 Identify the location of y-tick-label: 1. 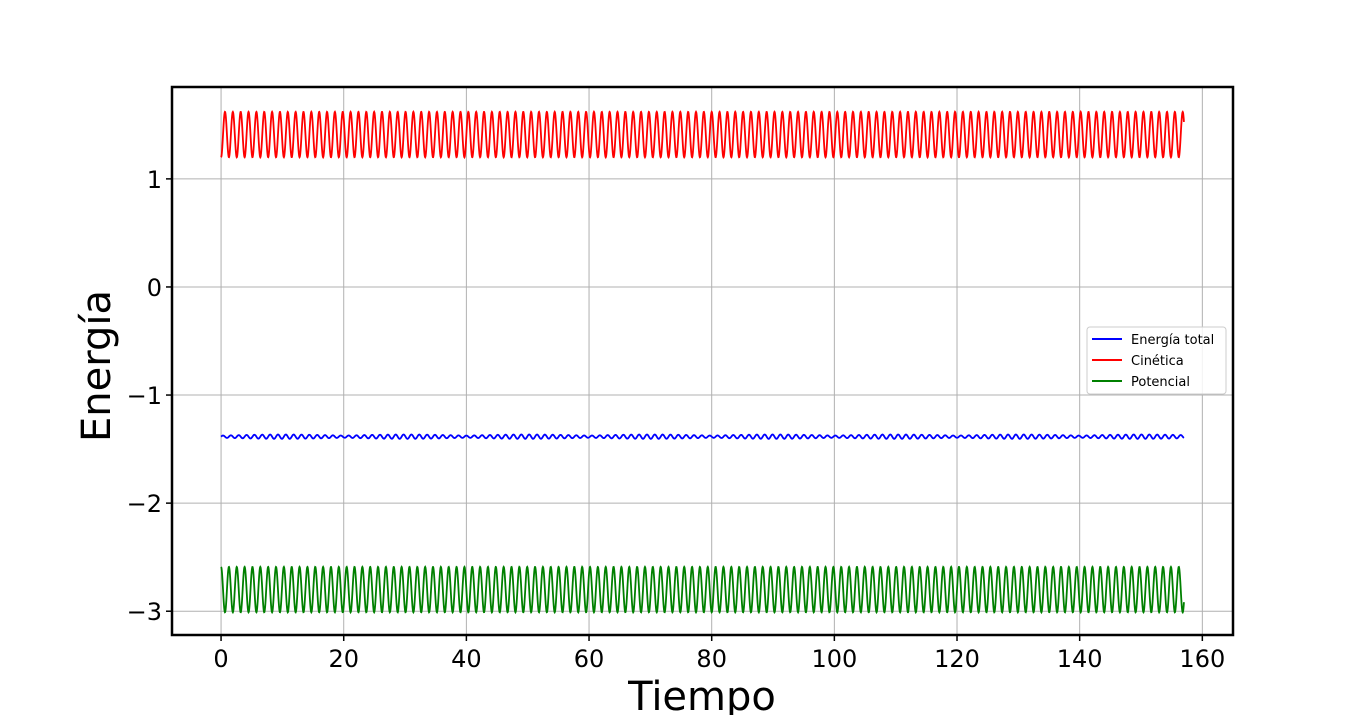
(154, 180).